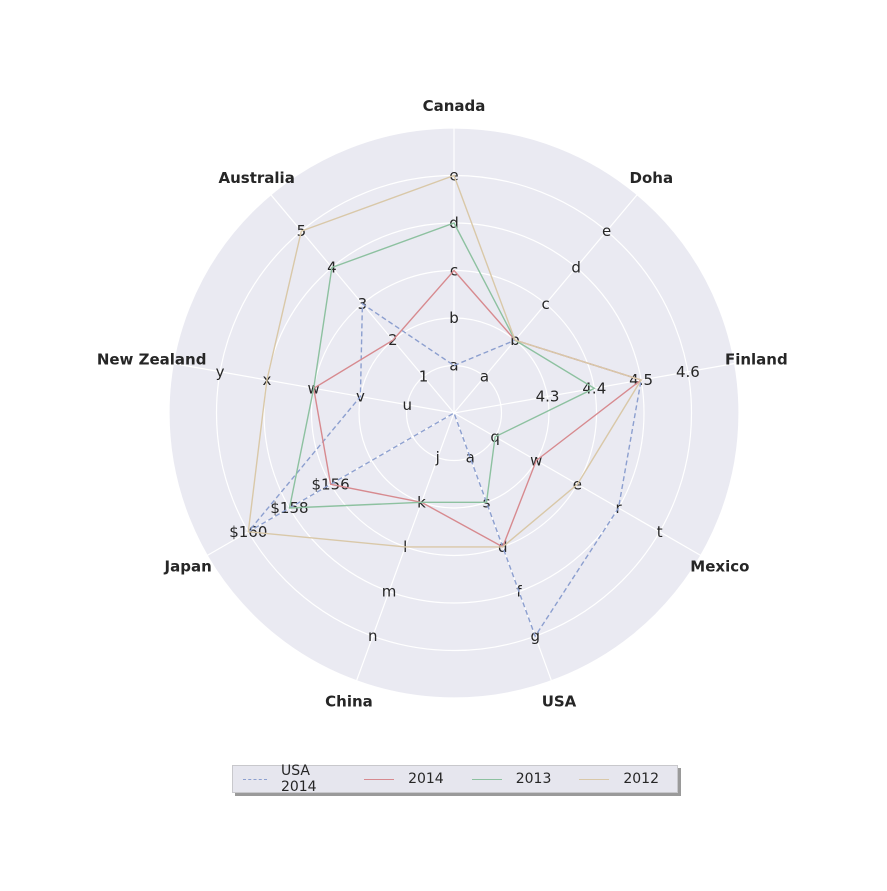  I want to click on tick-label: e, so click(606, 231).